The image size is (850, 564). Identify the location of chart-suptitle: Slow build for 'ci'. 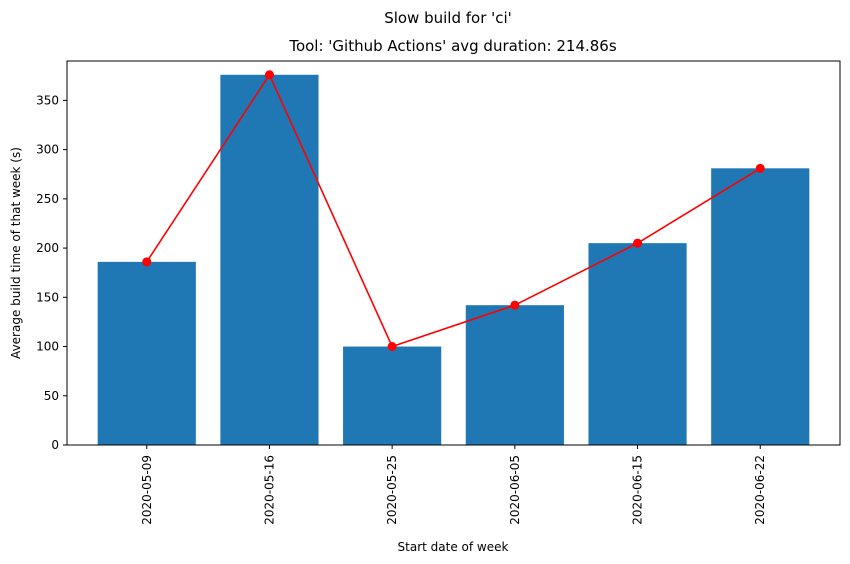
(448, 18).